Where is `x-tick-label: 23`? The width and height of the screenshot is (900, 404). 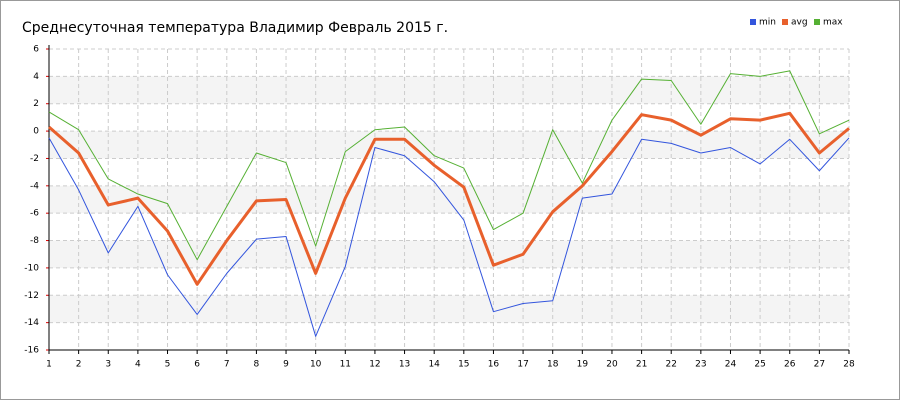 x-tick-label: 23 is located at coordinates (700, 365).